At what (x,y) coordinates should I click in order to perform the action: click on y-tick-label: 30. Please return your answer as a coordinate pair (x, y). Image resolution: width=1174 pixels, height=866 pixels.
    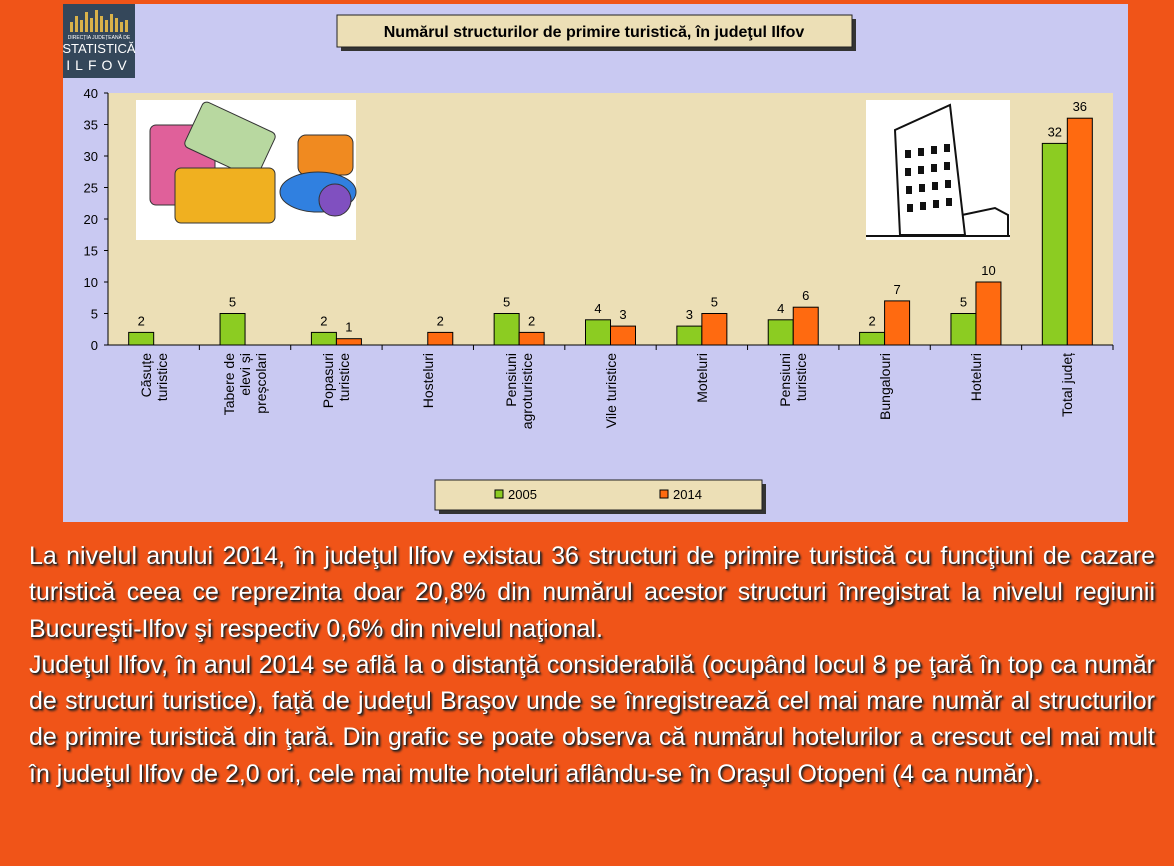
    Looking at the image, I should click on (91, 156).